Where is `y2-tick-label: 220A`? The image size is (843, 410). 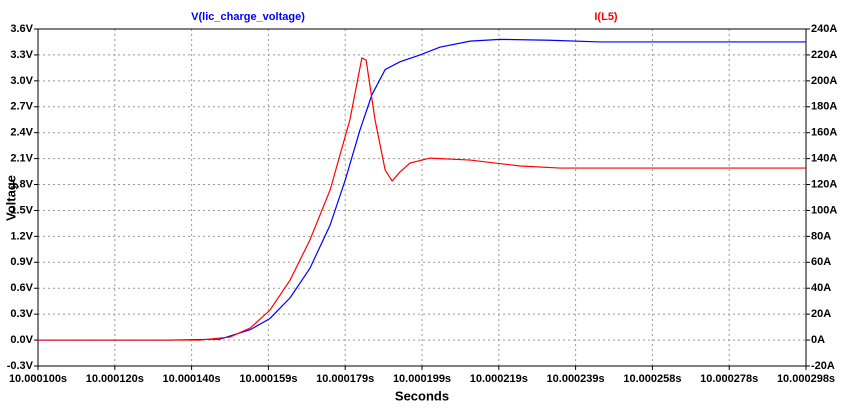
y2-tick-label: 220A is located at coordinates (824, 55).